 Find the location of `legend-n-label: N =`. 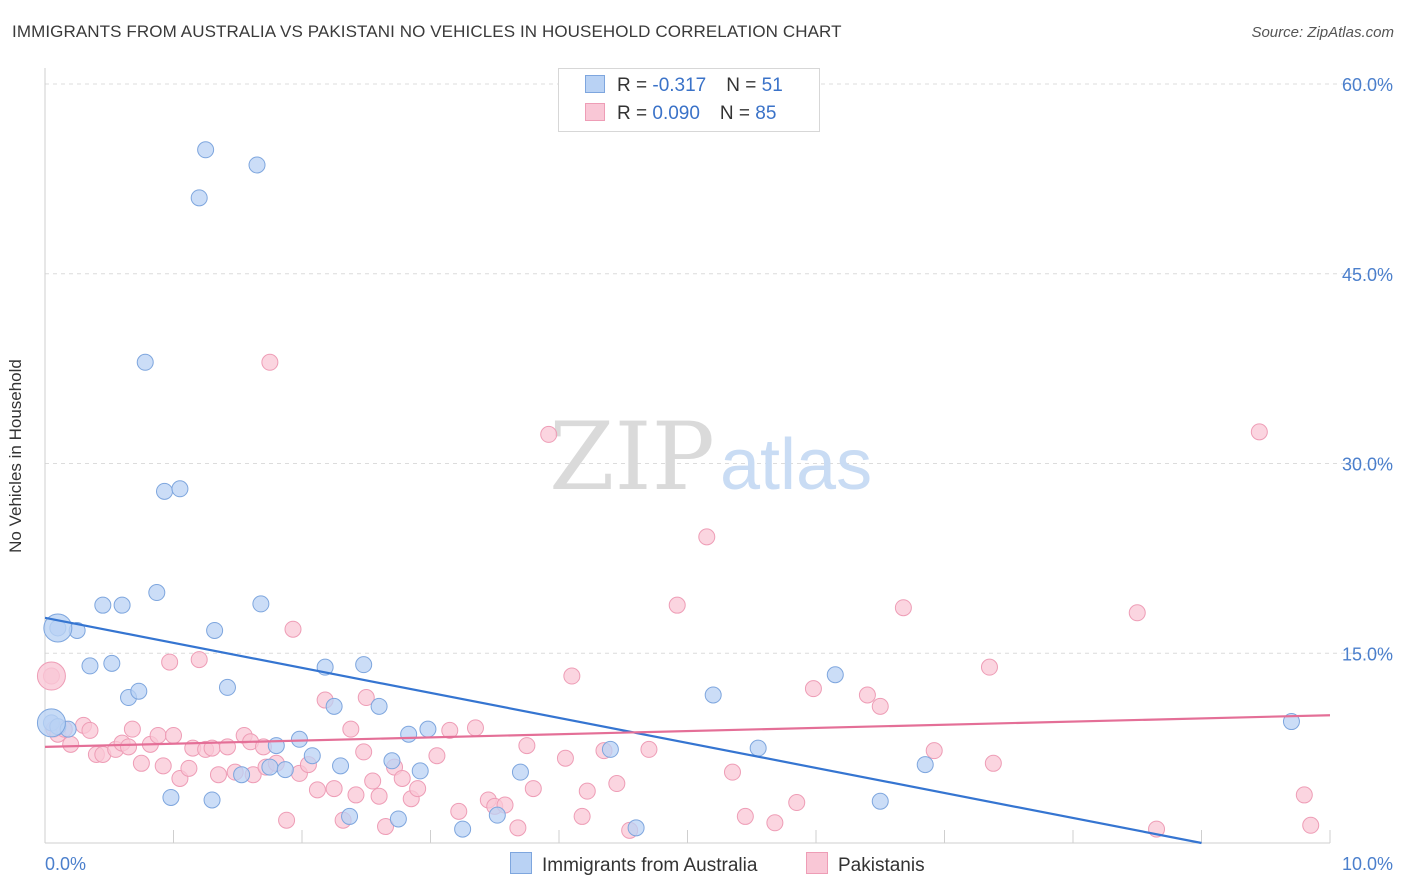

legend-n-label: N = is located at coordinates (737, 113).